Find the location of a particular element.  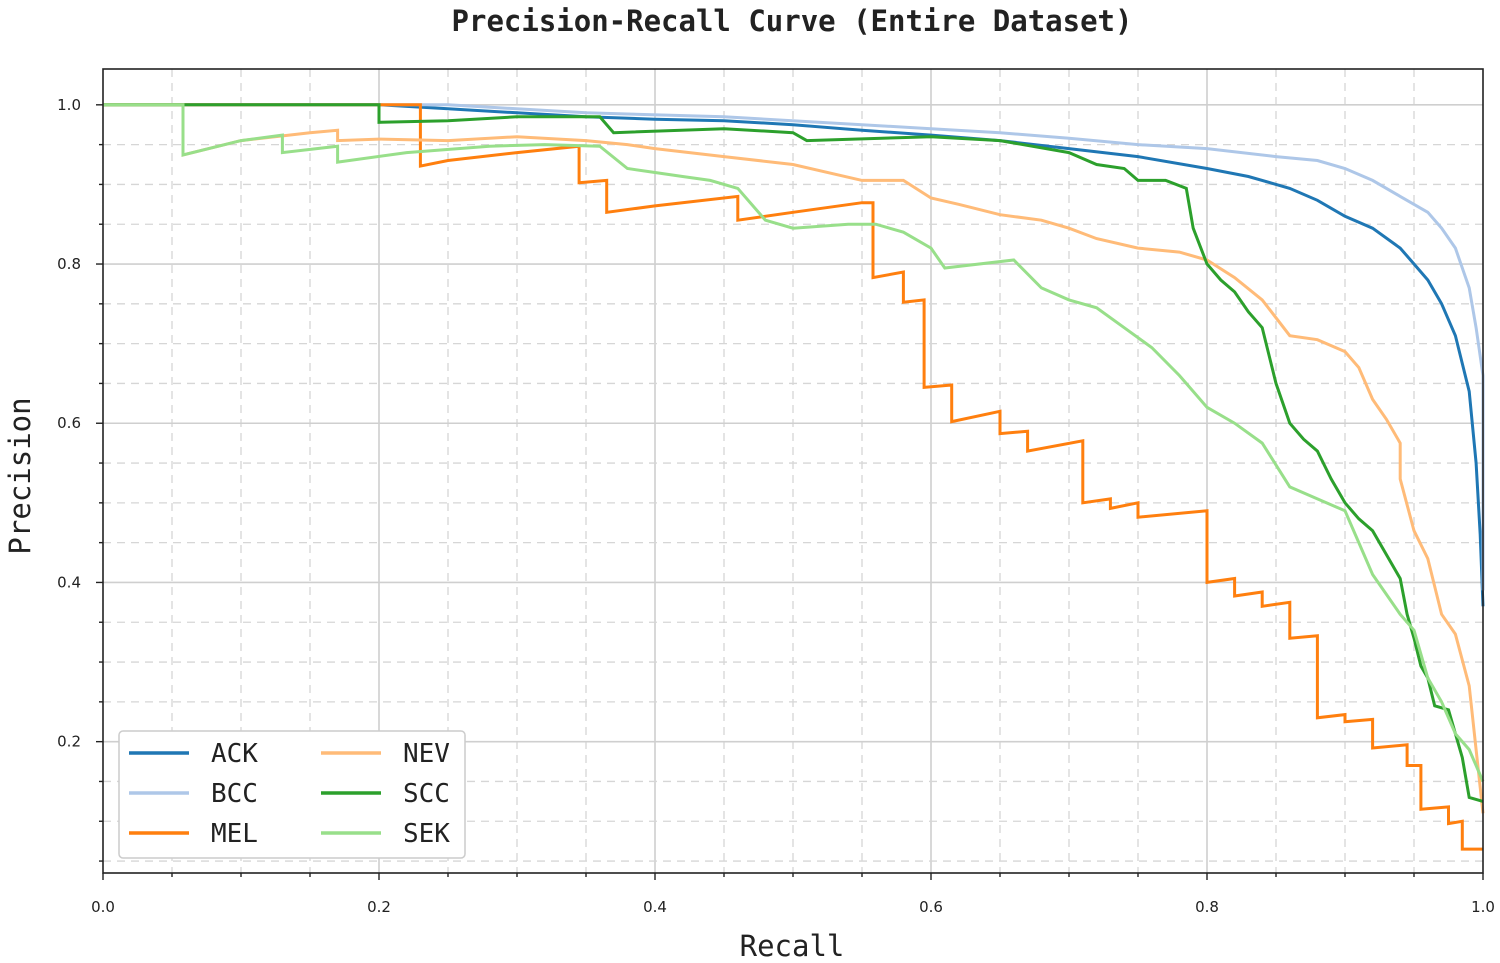

legend-item-sek: SEK is located at coordinates (385, 834).